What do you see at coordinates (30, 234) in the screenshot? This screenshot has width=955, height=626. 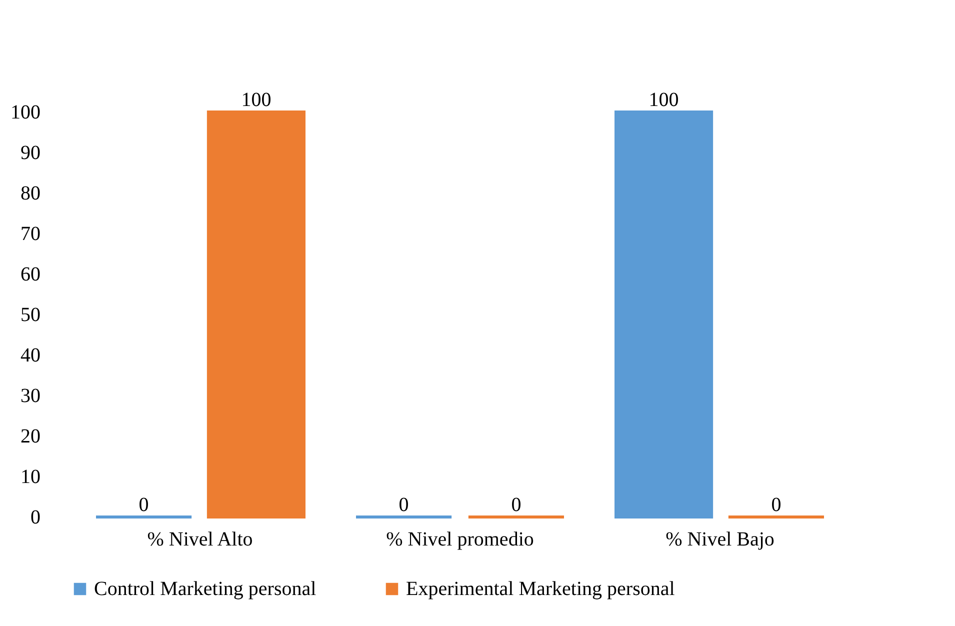 I see `y-tick-label: 70` at bounding box center [30, 234].